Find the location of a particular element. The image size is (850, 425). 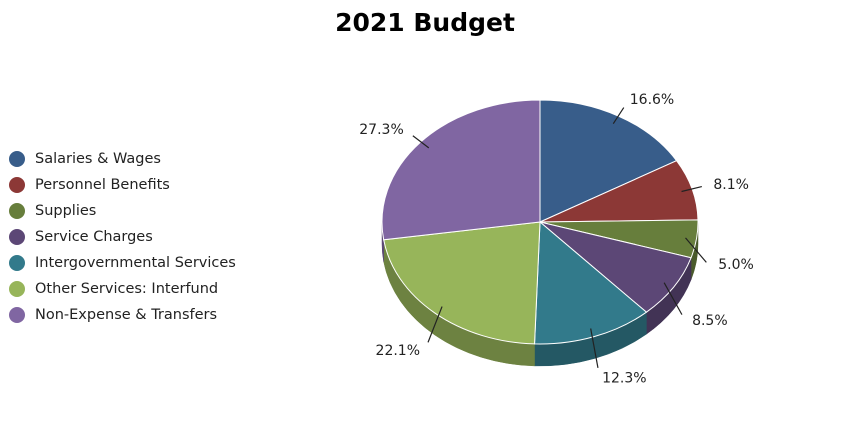

data-label: 27.3% is located at coordinates (381, 130).